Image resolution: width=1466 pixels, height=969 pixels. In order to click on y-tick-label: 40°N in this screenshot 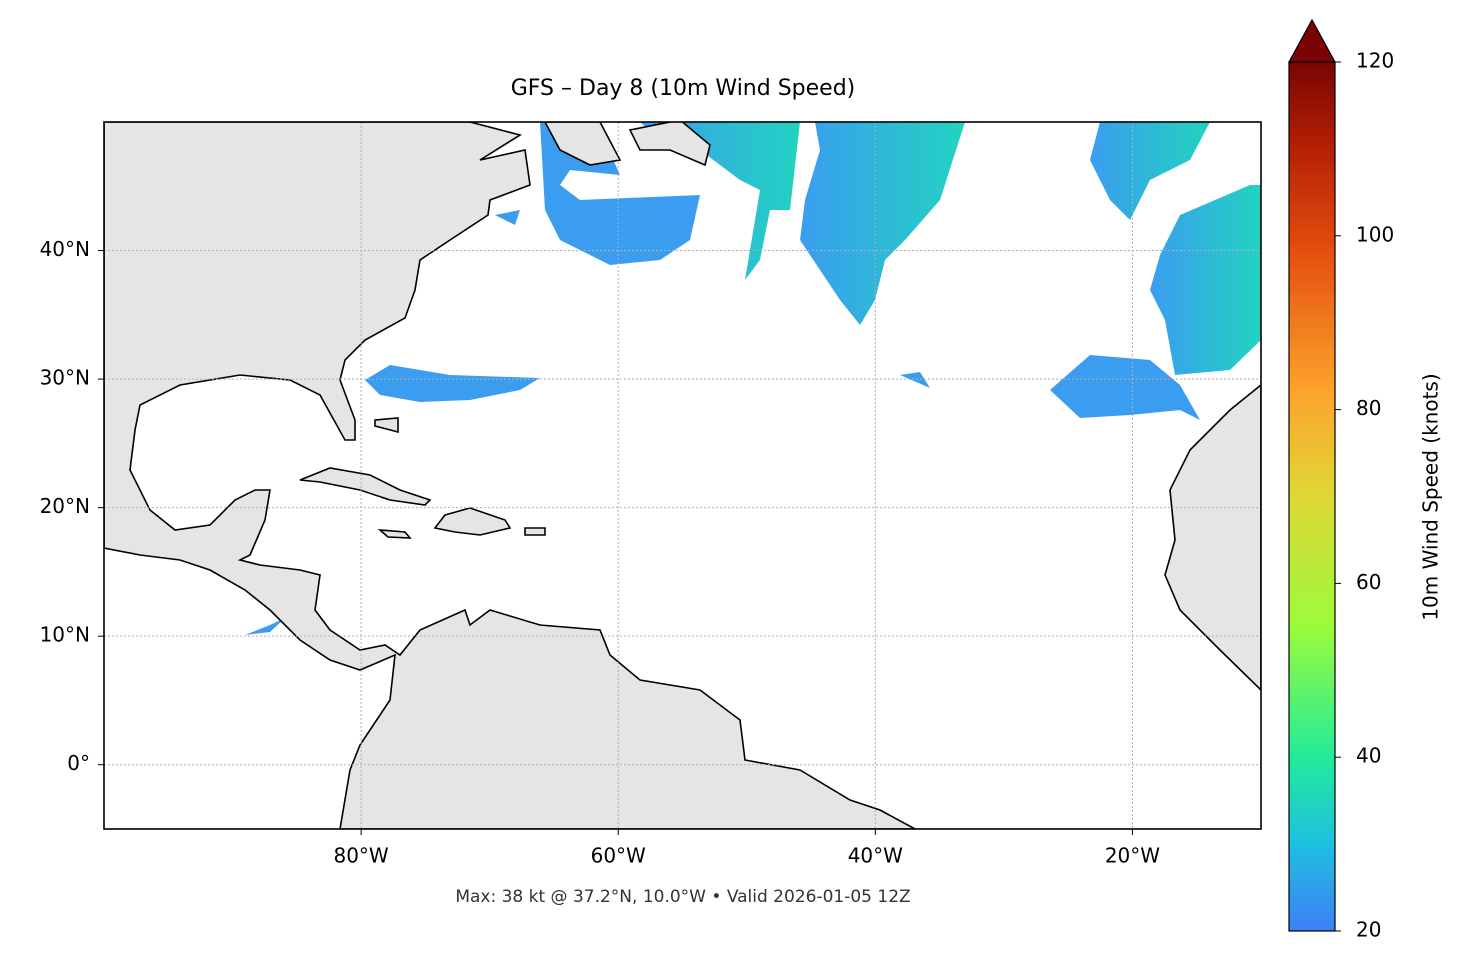, I will do `click(65, 249)`.